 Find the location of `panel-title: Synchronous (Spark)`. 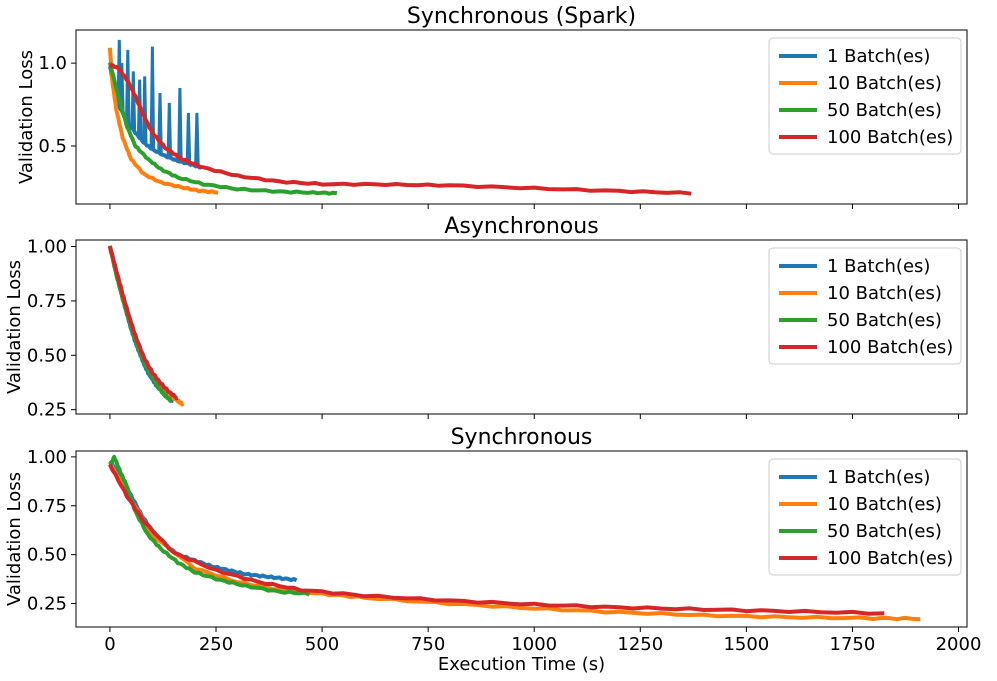

panel-title: Synchronous (Spark) is located at coordinates (521, 16).